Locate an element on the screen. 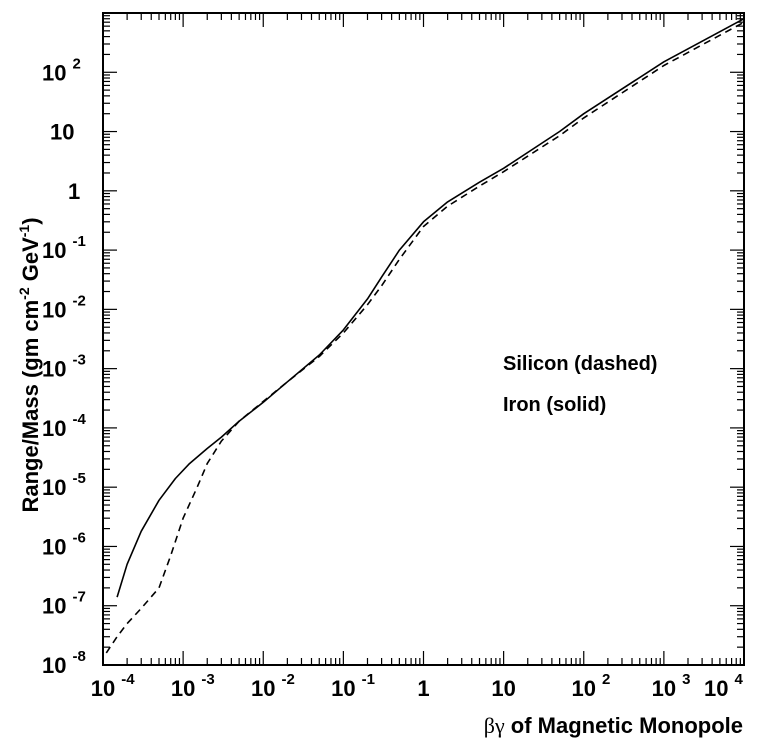 This screenshot has height=738, width=766. y-axis-label-mid: GeV is located at coordinates (30, 262).